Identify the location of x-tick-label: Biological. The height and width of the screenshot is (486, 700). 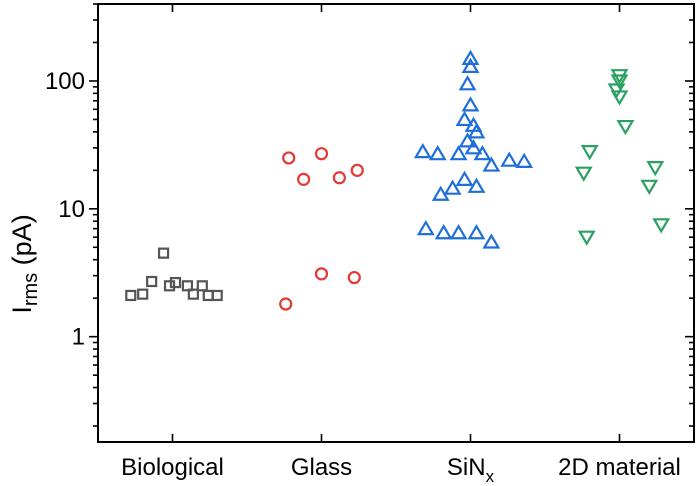
(172, 467).